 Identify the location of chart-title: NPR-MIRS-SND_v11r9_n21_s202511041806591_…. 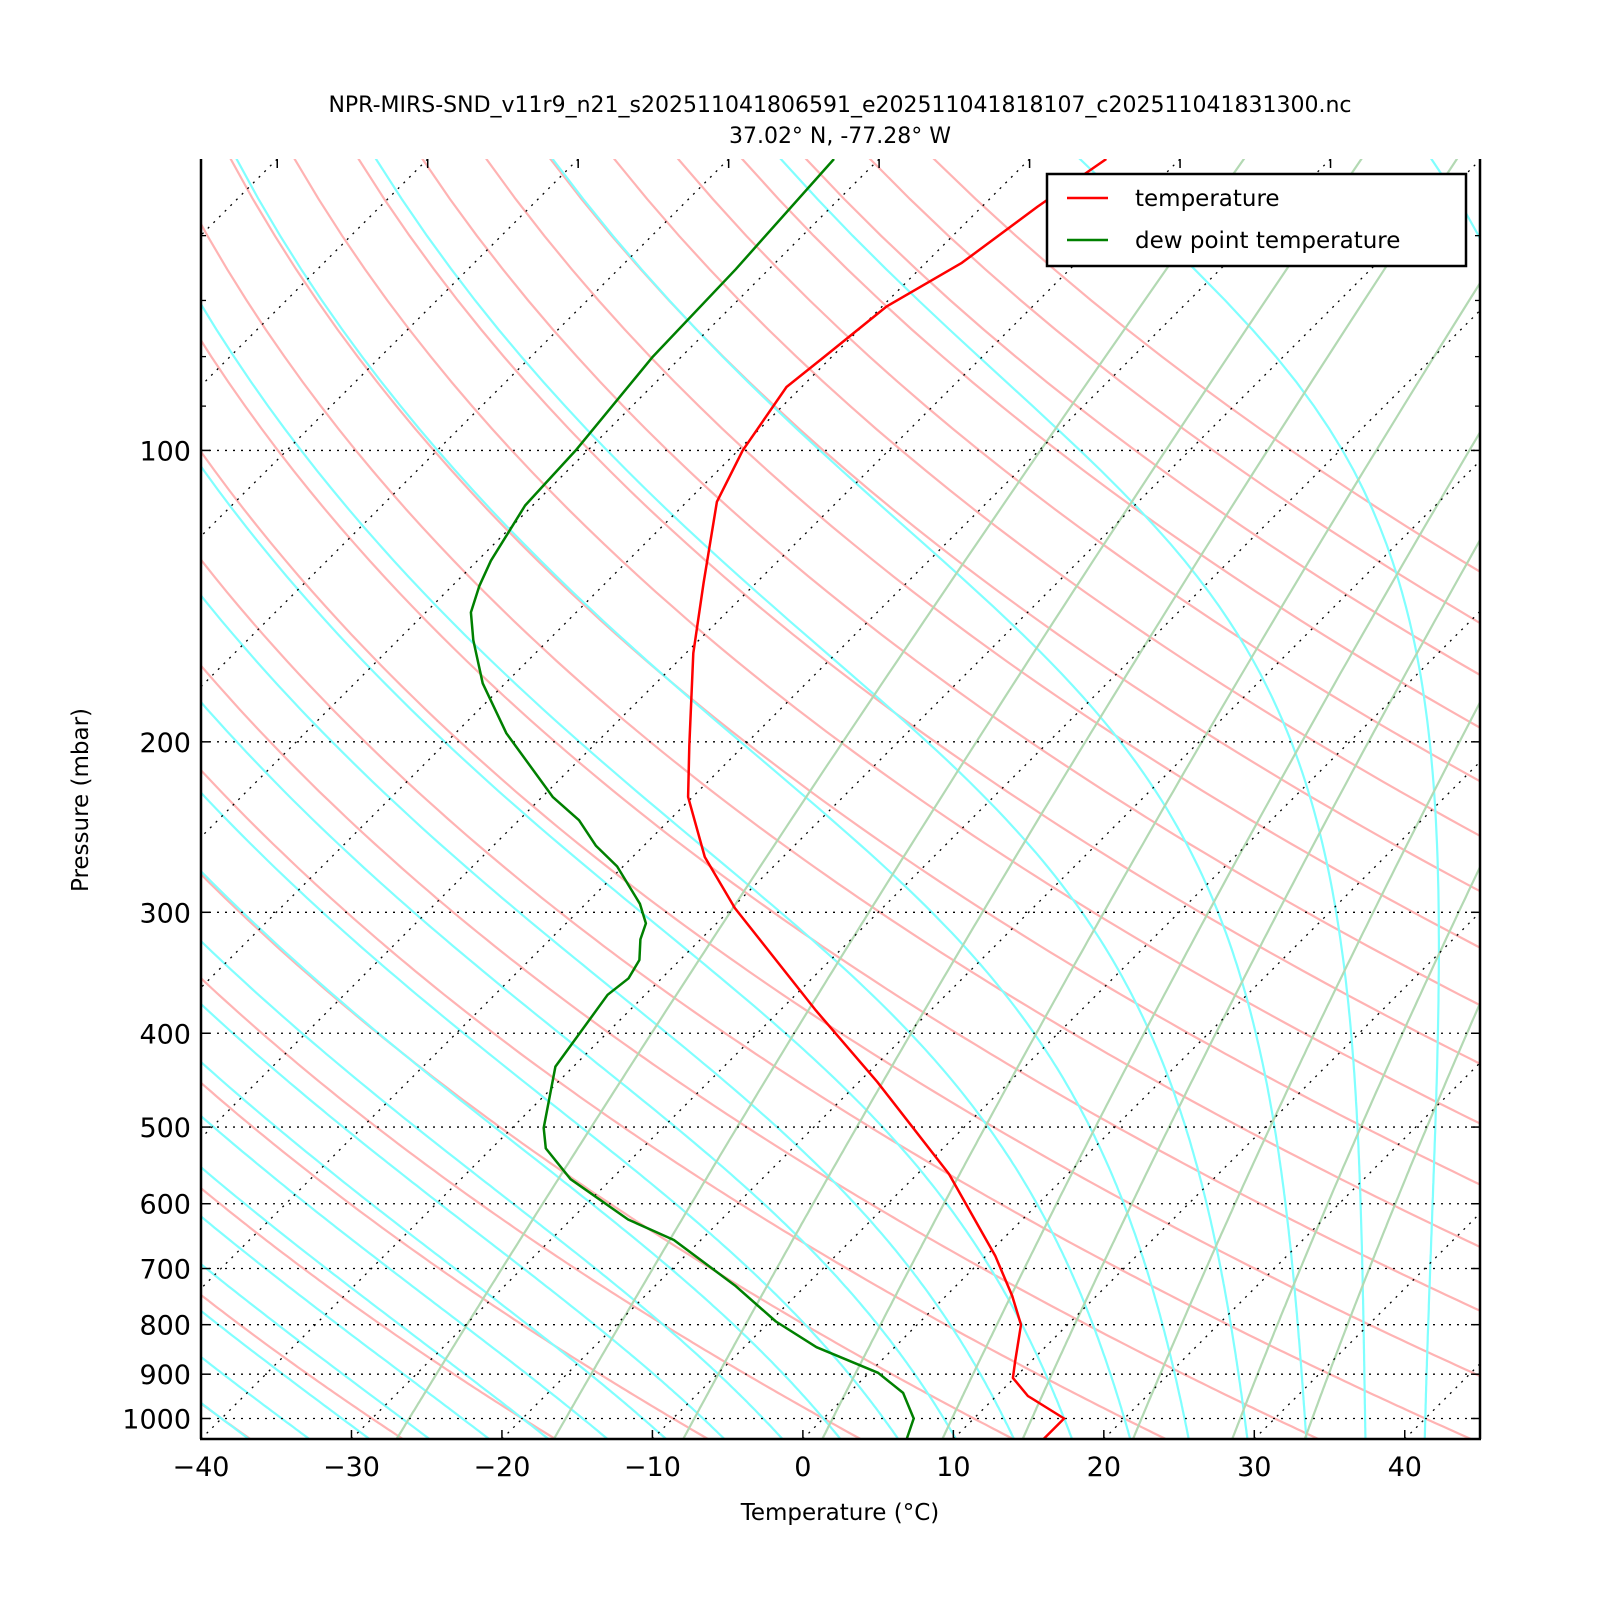
(839, 105).